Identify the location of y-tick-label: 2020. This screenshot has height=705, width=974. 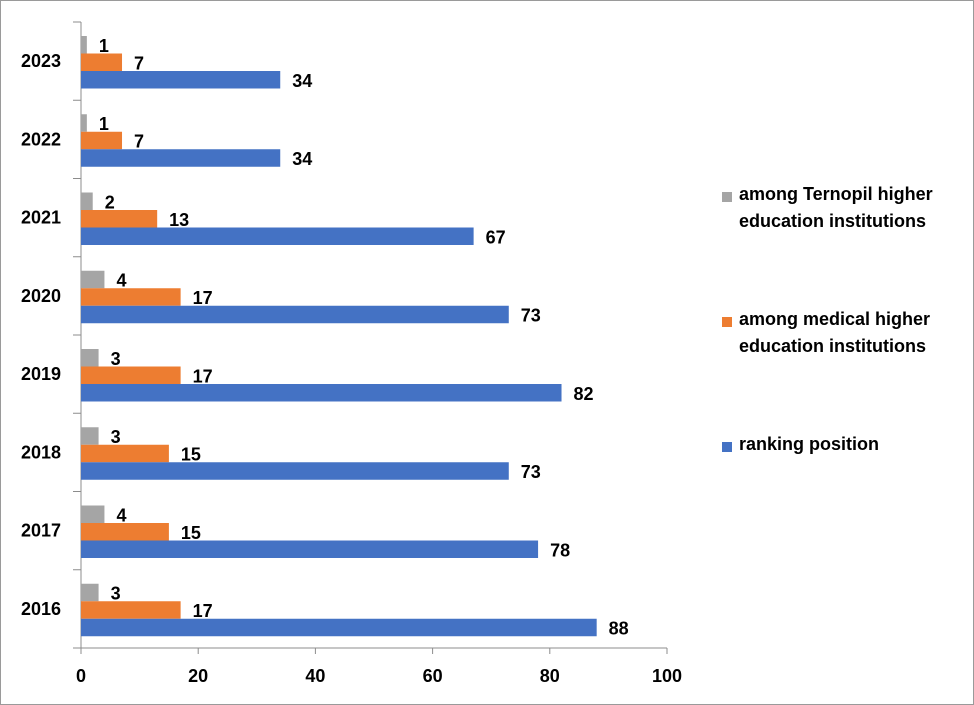
(41, 296).